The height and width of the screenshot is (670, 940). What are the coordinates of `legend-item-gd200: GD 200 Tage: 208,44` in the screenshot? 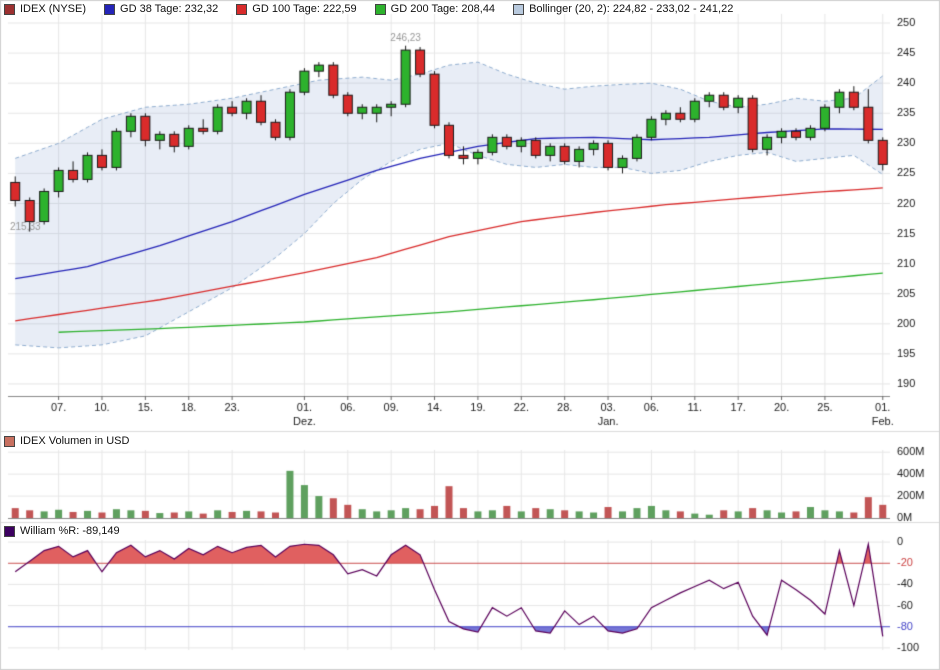 It's located at (435, 9).